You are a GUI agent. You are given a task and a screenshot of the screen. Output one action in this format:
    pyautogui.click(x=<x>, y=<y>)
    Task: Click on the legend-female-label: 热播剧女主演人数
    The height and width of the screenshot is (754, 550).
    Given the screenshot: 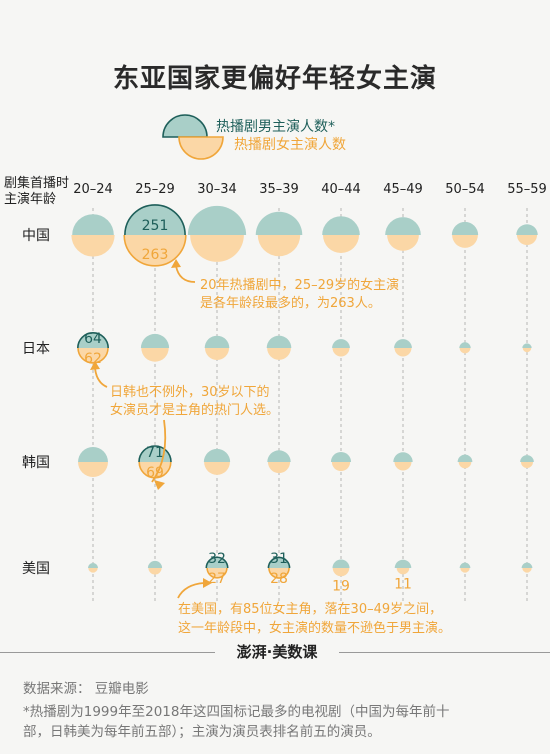 What is the action you would take?
    pyautogui.click(x=290, y=144)
    